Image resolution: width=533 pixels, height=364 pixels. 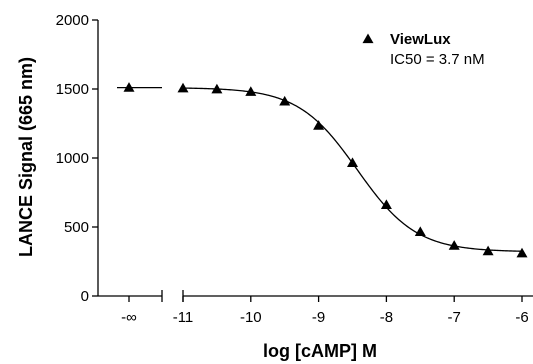 I want to click on y-tick-label: 1000, so click(x=72, y=158).